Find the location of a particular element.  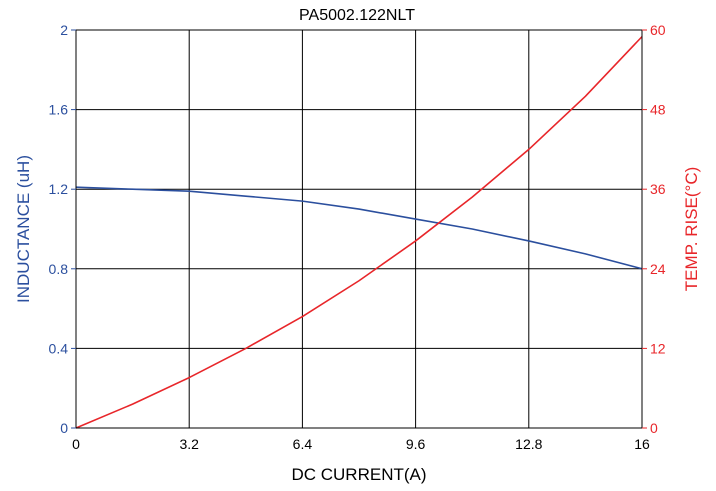

x-tick-label: 3.2 is located at coordinates (189, 444).